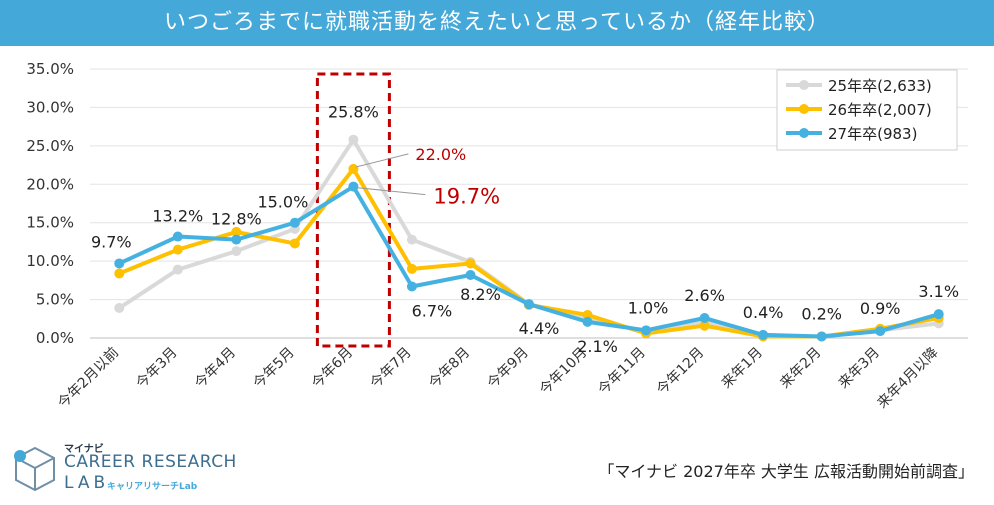 This screenshot has width=994, height=505. Describe the element at coordinates (880, 86) in the screenshot. I see `legend-label: 25年卒(2,633)` at that location.